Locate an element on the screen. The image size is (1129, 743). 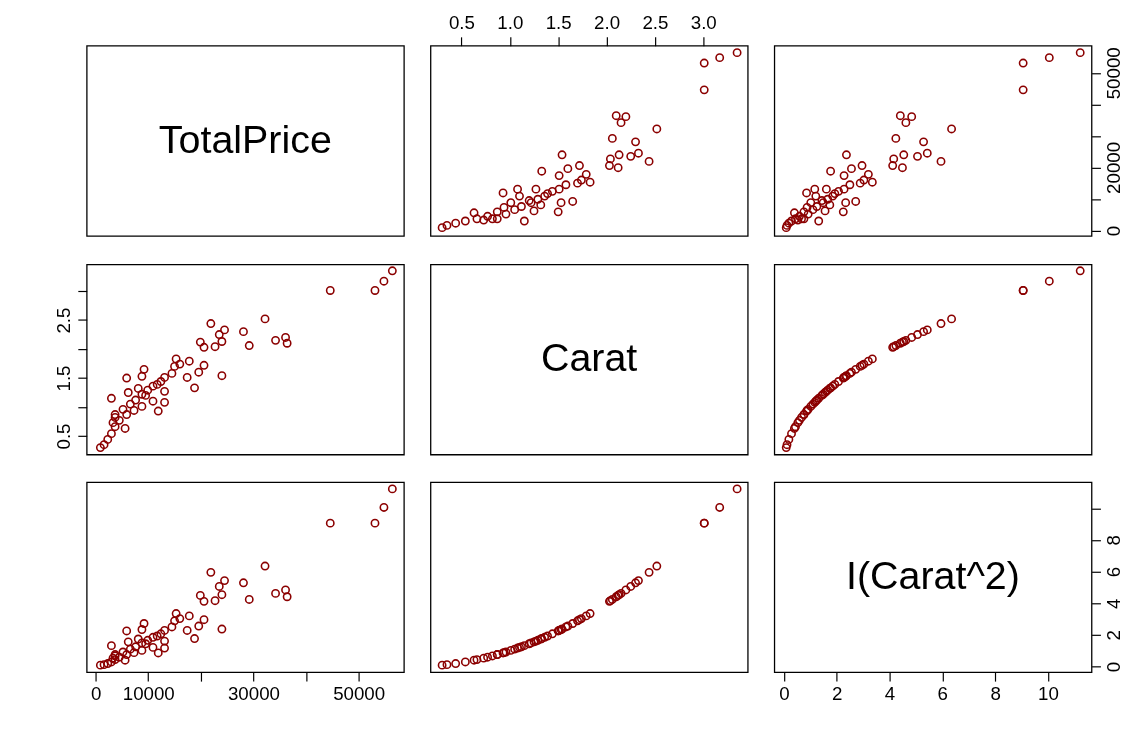
x-tick-label: 1.5 is located at coordinates (558, 23).